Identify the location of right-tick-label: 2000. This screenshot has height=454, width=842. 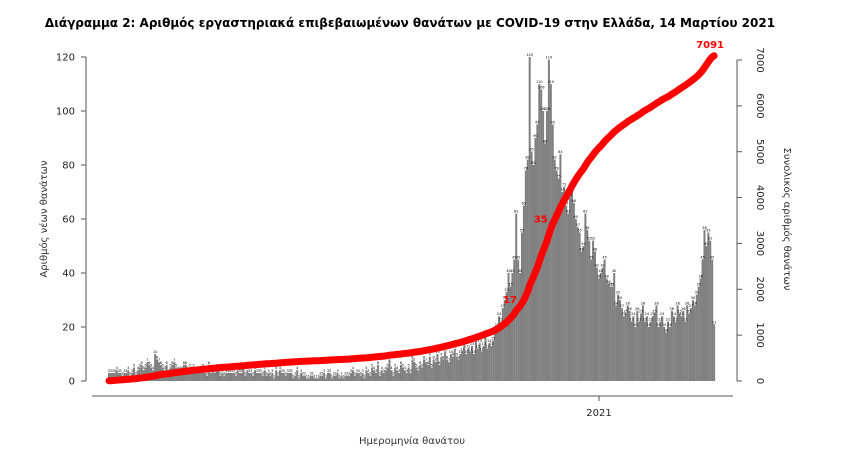
(759, 289).